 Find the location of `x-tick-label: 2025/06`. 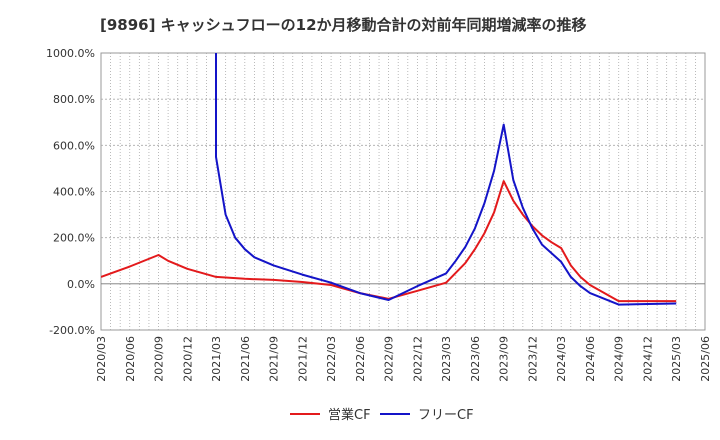

x-tick-label: 2025/06 is located at coordinates (705, 359).